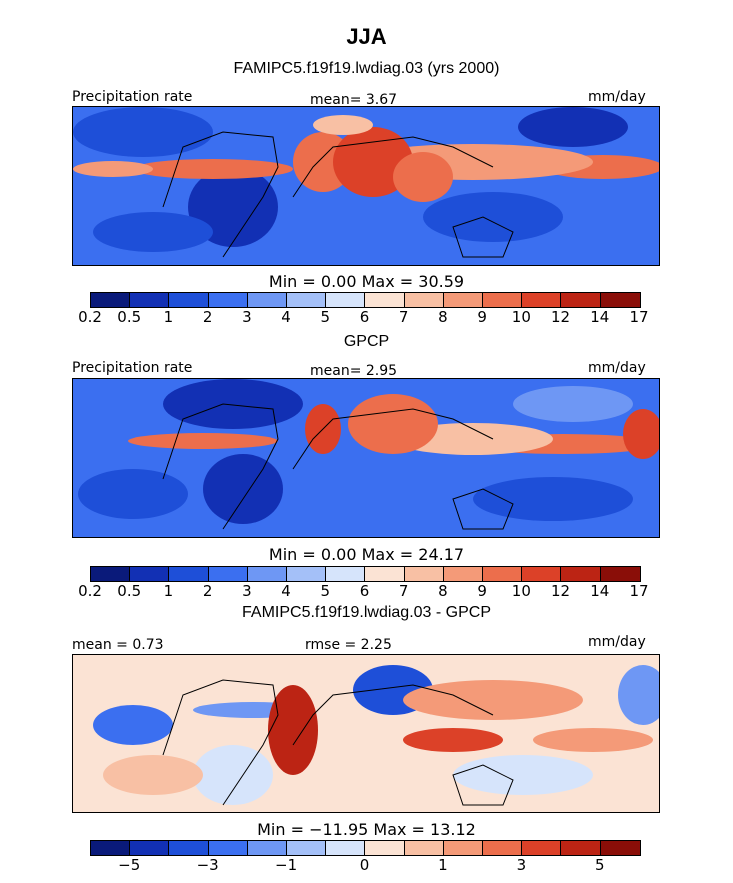 Image resolution: width=733 pixels, height=883 pixels. What do you see at coordinates (366, 281) in the screenshot?
I see `panel1-minmax: Min = 0.00 Max = 30.59` at bounding box center [366, 281].